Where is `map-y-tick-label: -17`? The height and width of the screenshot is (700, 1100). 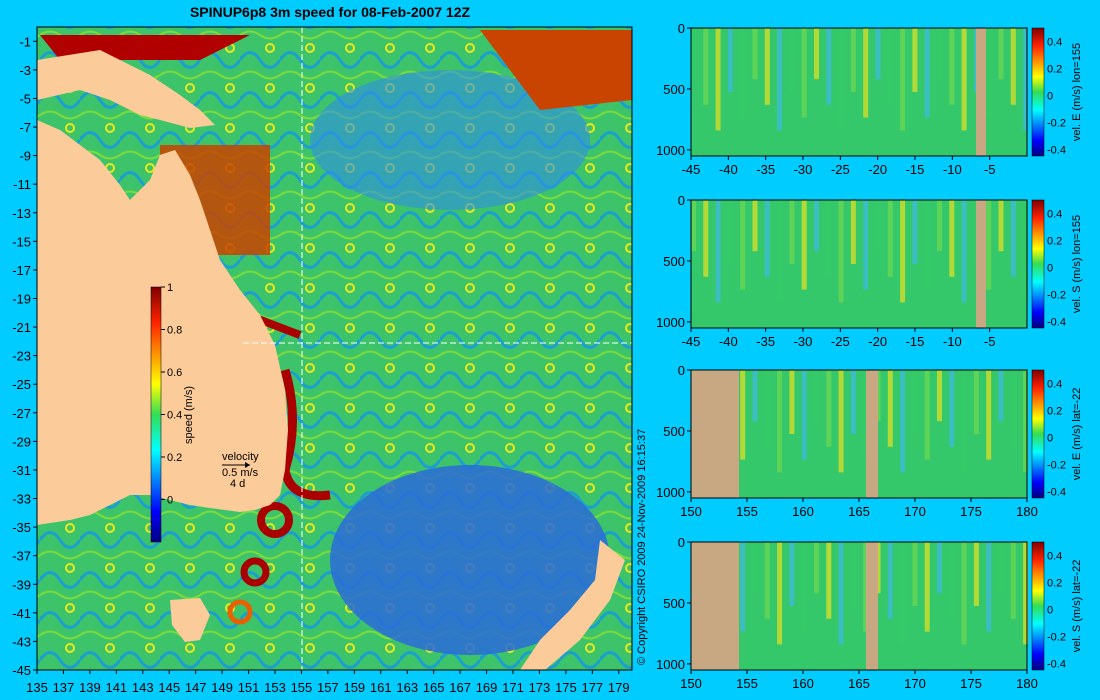
map-y-tick-label: -17 is located at coordinates (21, 270).